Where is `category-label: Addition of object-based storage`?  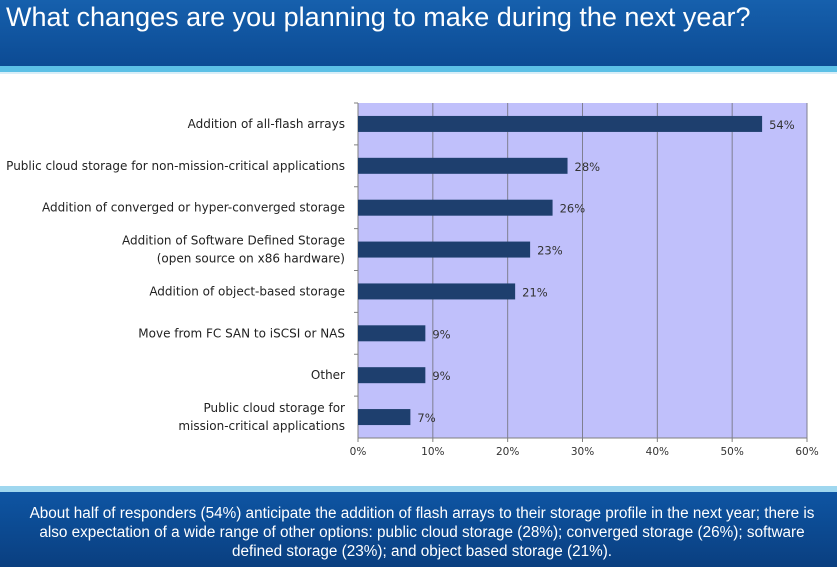
category-label: Addition of object-based storage is located at coordinates (247, 291).